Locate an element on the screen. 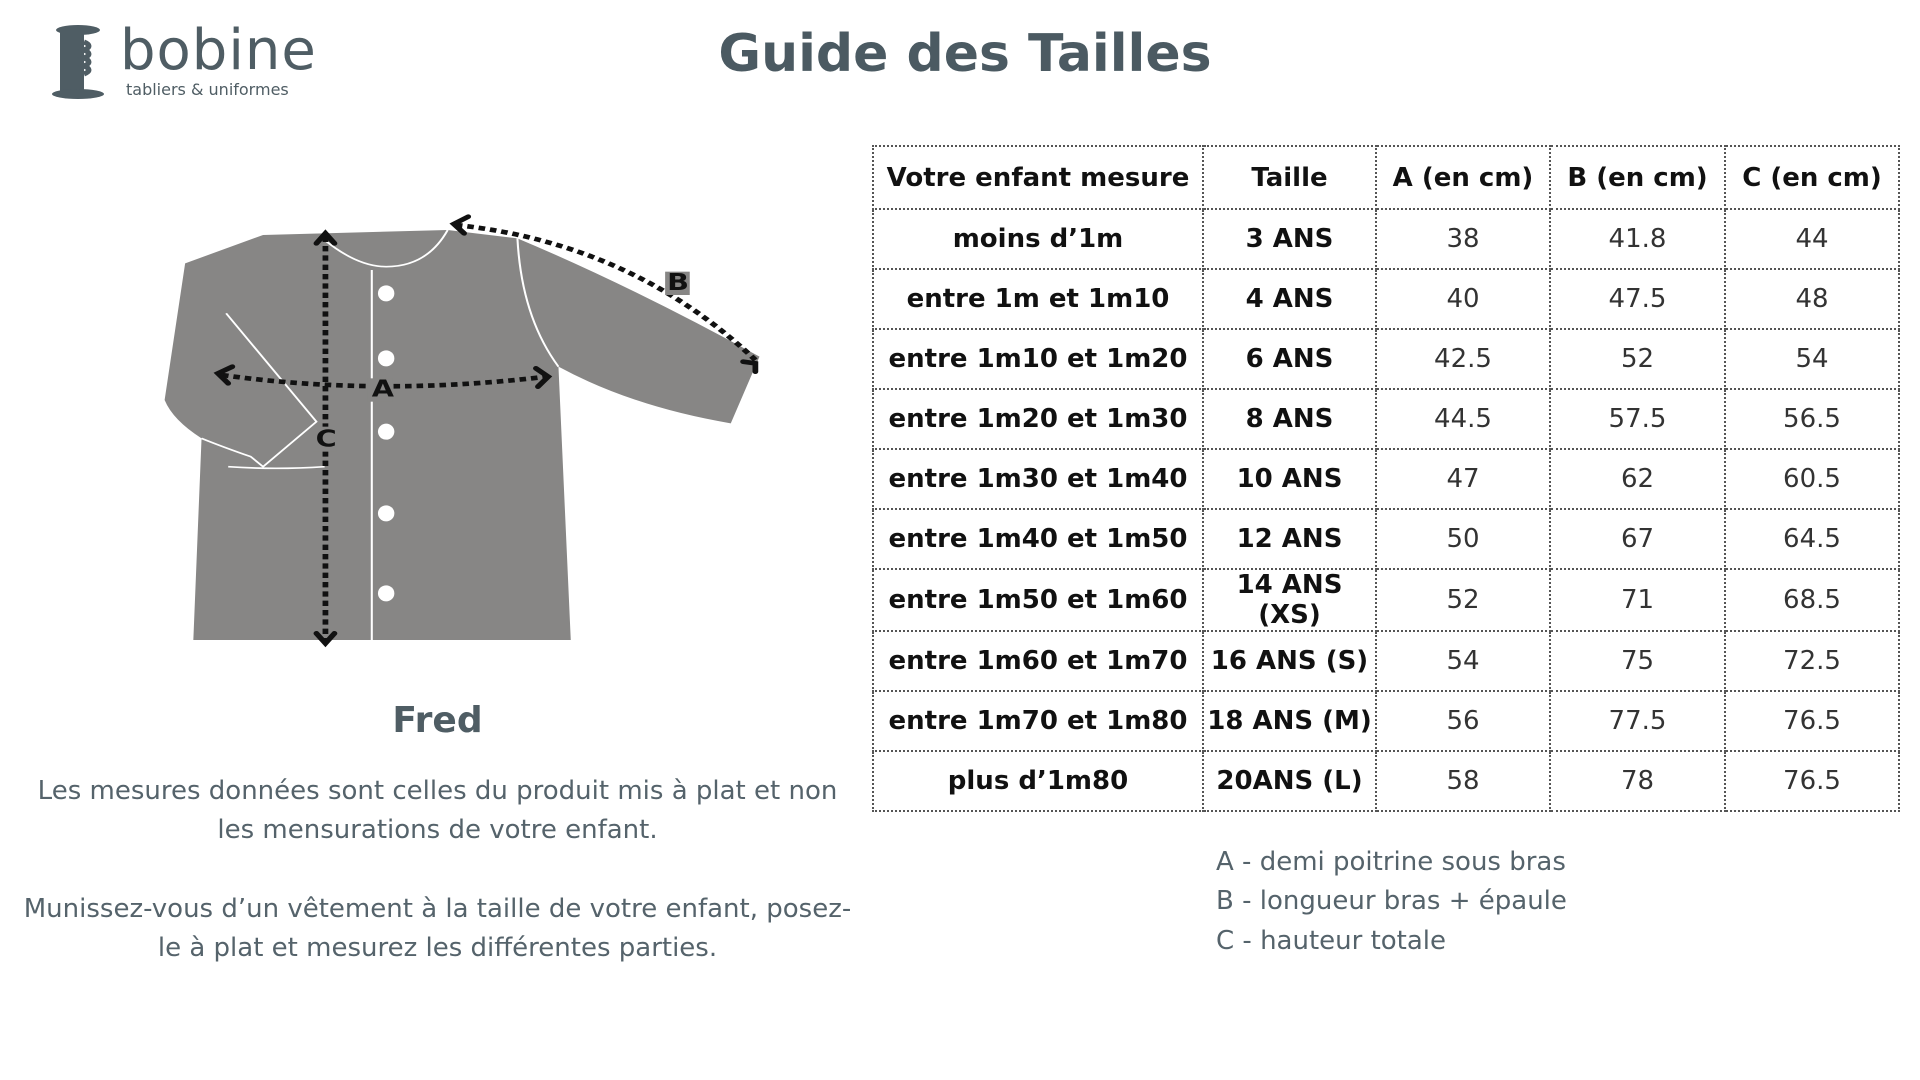  cell-measure-c: 56.5 is located at coordinates (1812, 419).